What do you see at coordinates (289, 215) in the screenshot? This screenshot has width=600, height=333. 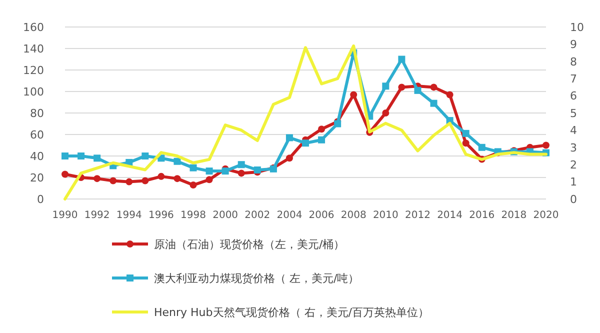 I see `x-tick-label: 2004` at bounding box center [289, 215].